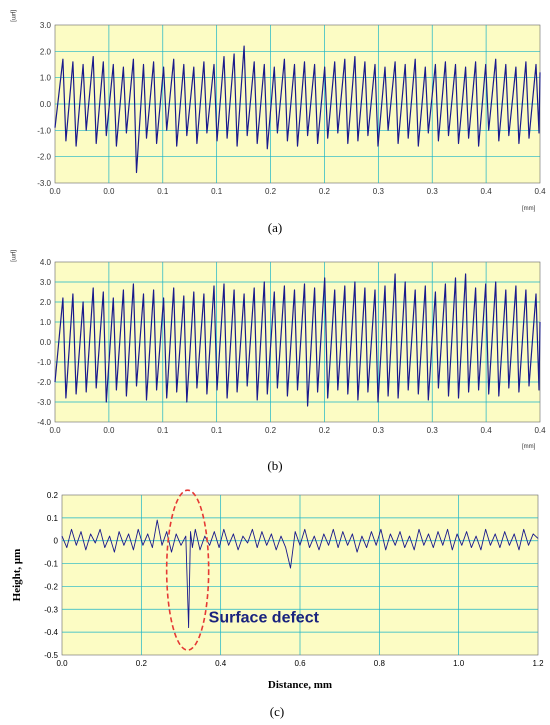  Describe the element at coordinates (46, 262) in the screenshot. I see `y-tick-label: 4.0` at that location.